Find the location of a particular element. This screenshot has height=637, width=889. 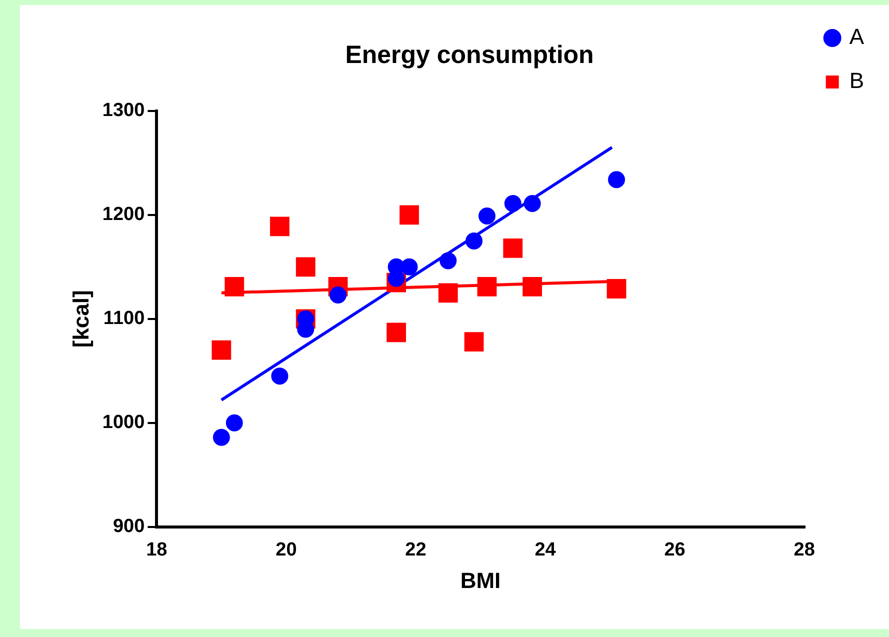

y-axis-title: [kcal] is located at coordinates (81, 319).